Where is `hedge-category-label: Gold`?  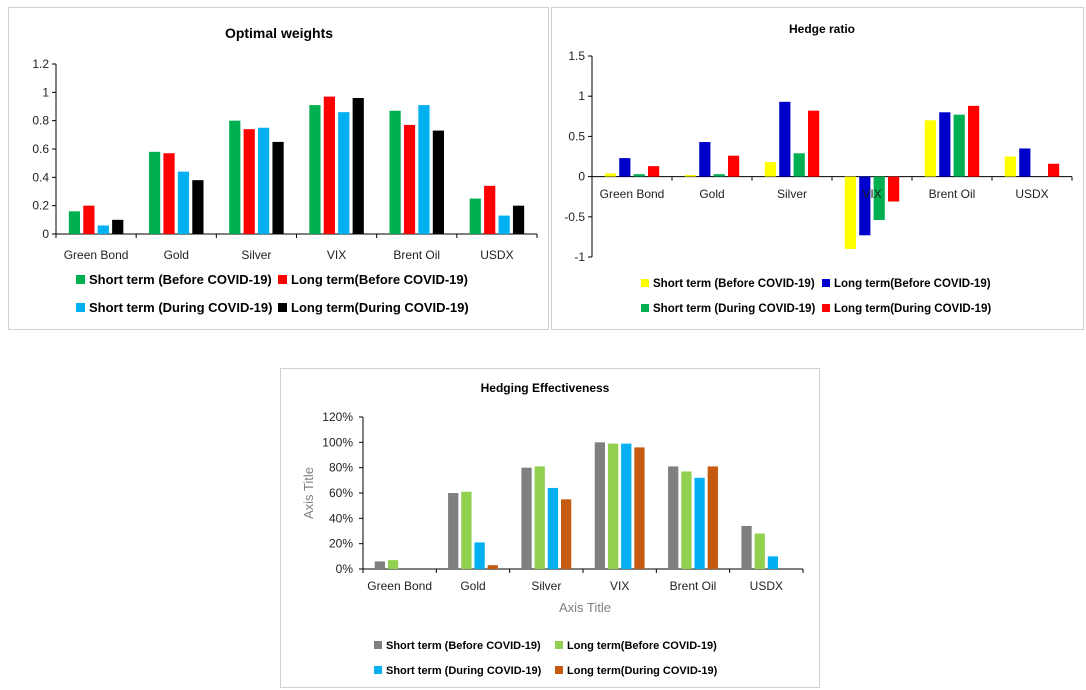
hedge-category-label: Gold is located at coordinates (711, 194).